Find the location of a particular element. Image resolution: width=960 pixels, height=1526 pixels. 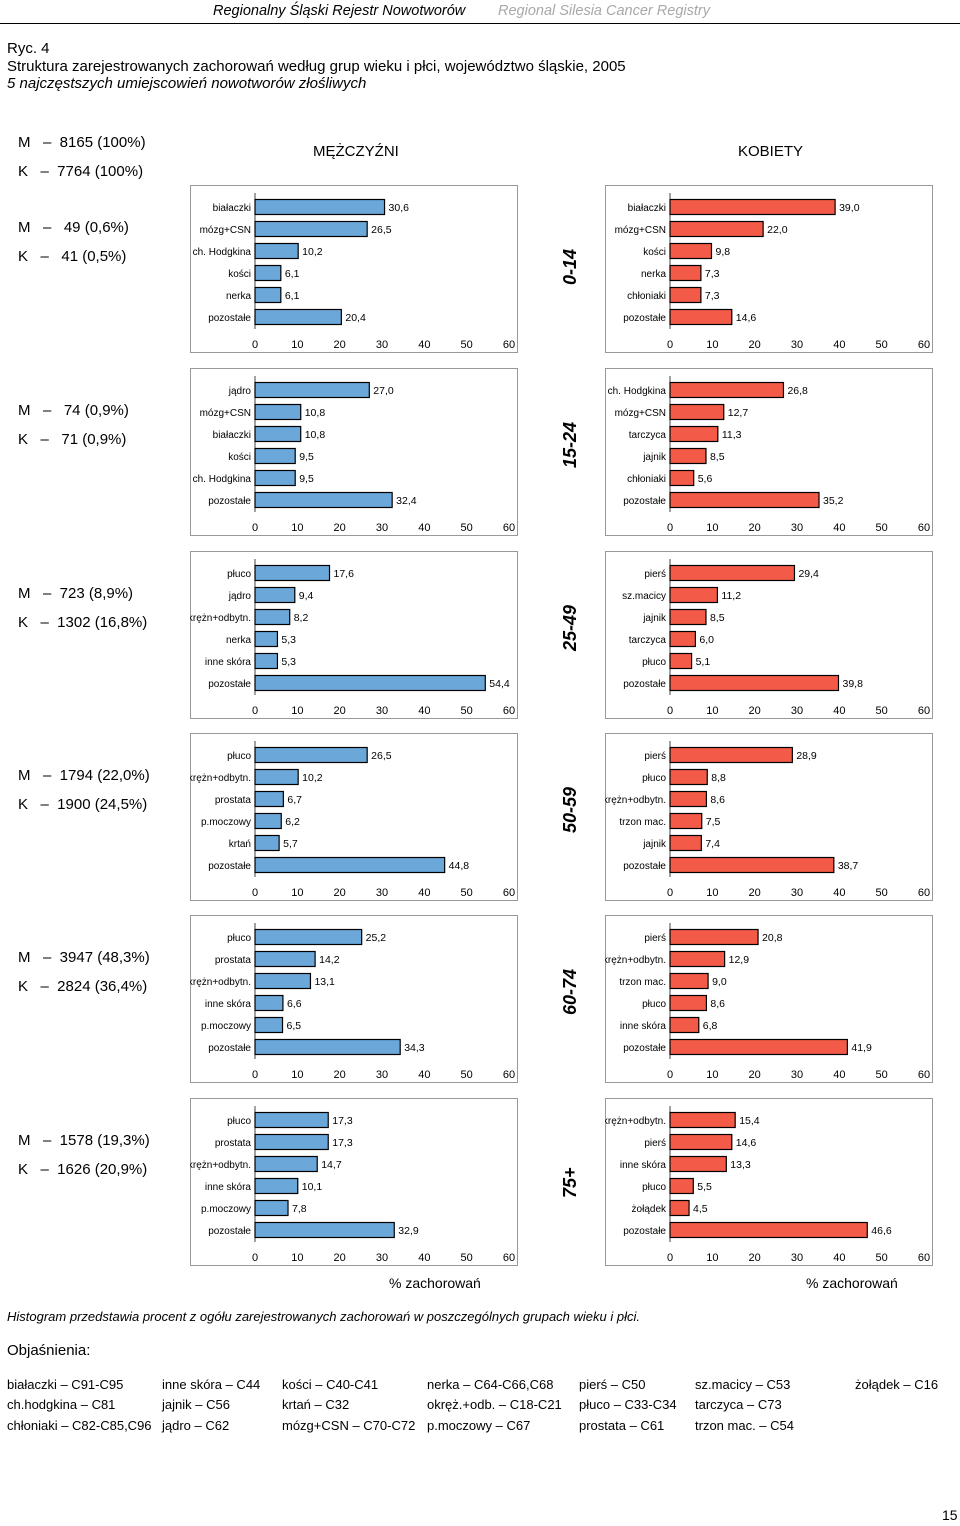

bar-value-label: 14,6 is located at coordinates (746, 1143).